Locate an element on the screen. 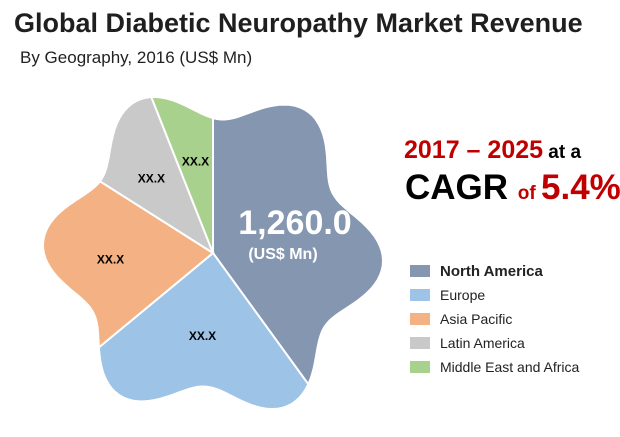  legend-item: Middle East and Africa is located at coordinates (494, 367).